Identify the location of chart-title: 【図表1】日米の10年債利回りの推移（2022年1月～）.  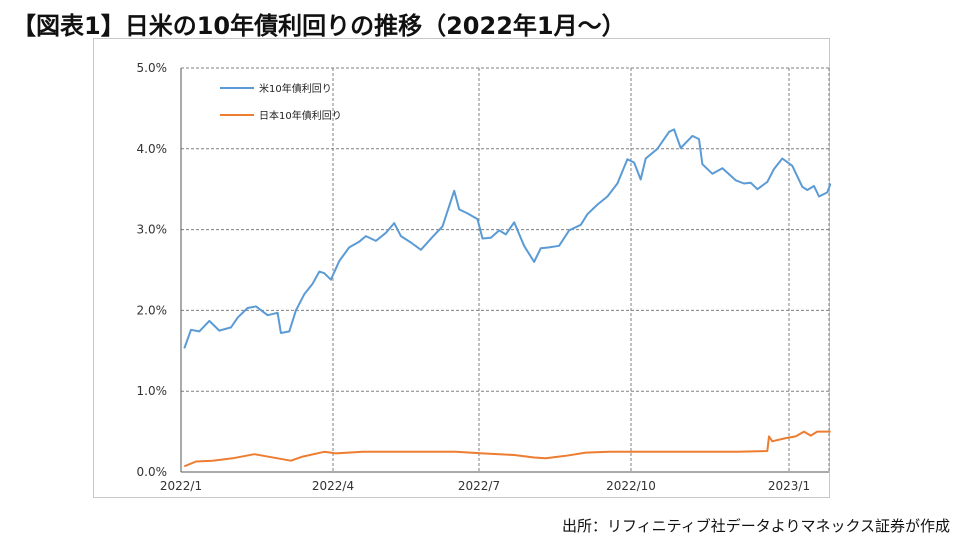
(319, 26).